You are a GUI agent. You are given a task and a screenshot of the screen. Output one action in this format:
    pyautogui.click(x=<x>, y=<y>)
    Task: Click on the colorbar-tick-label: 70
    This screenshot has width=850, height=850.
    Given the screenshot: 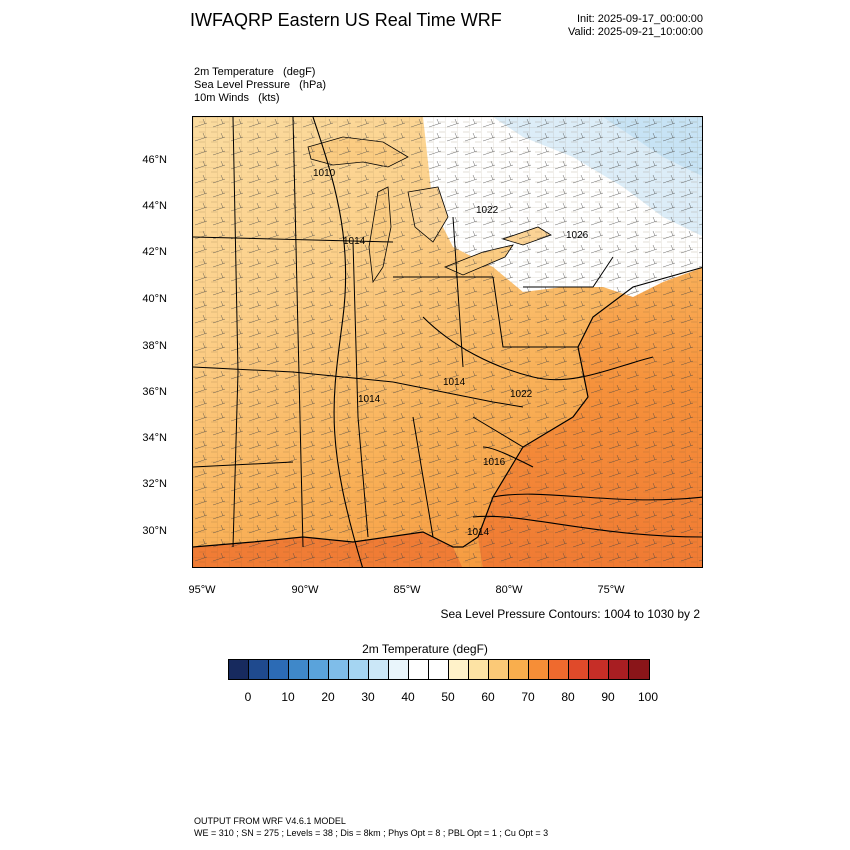 What is the action you would take?
    pyautogui.click(x=528, y=697)
    